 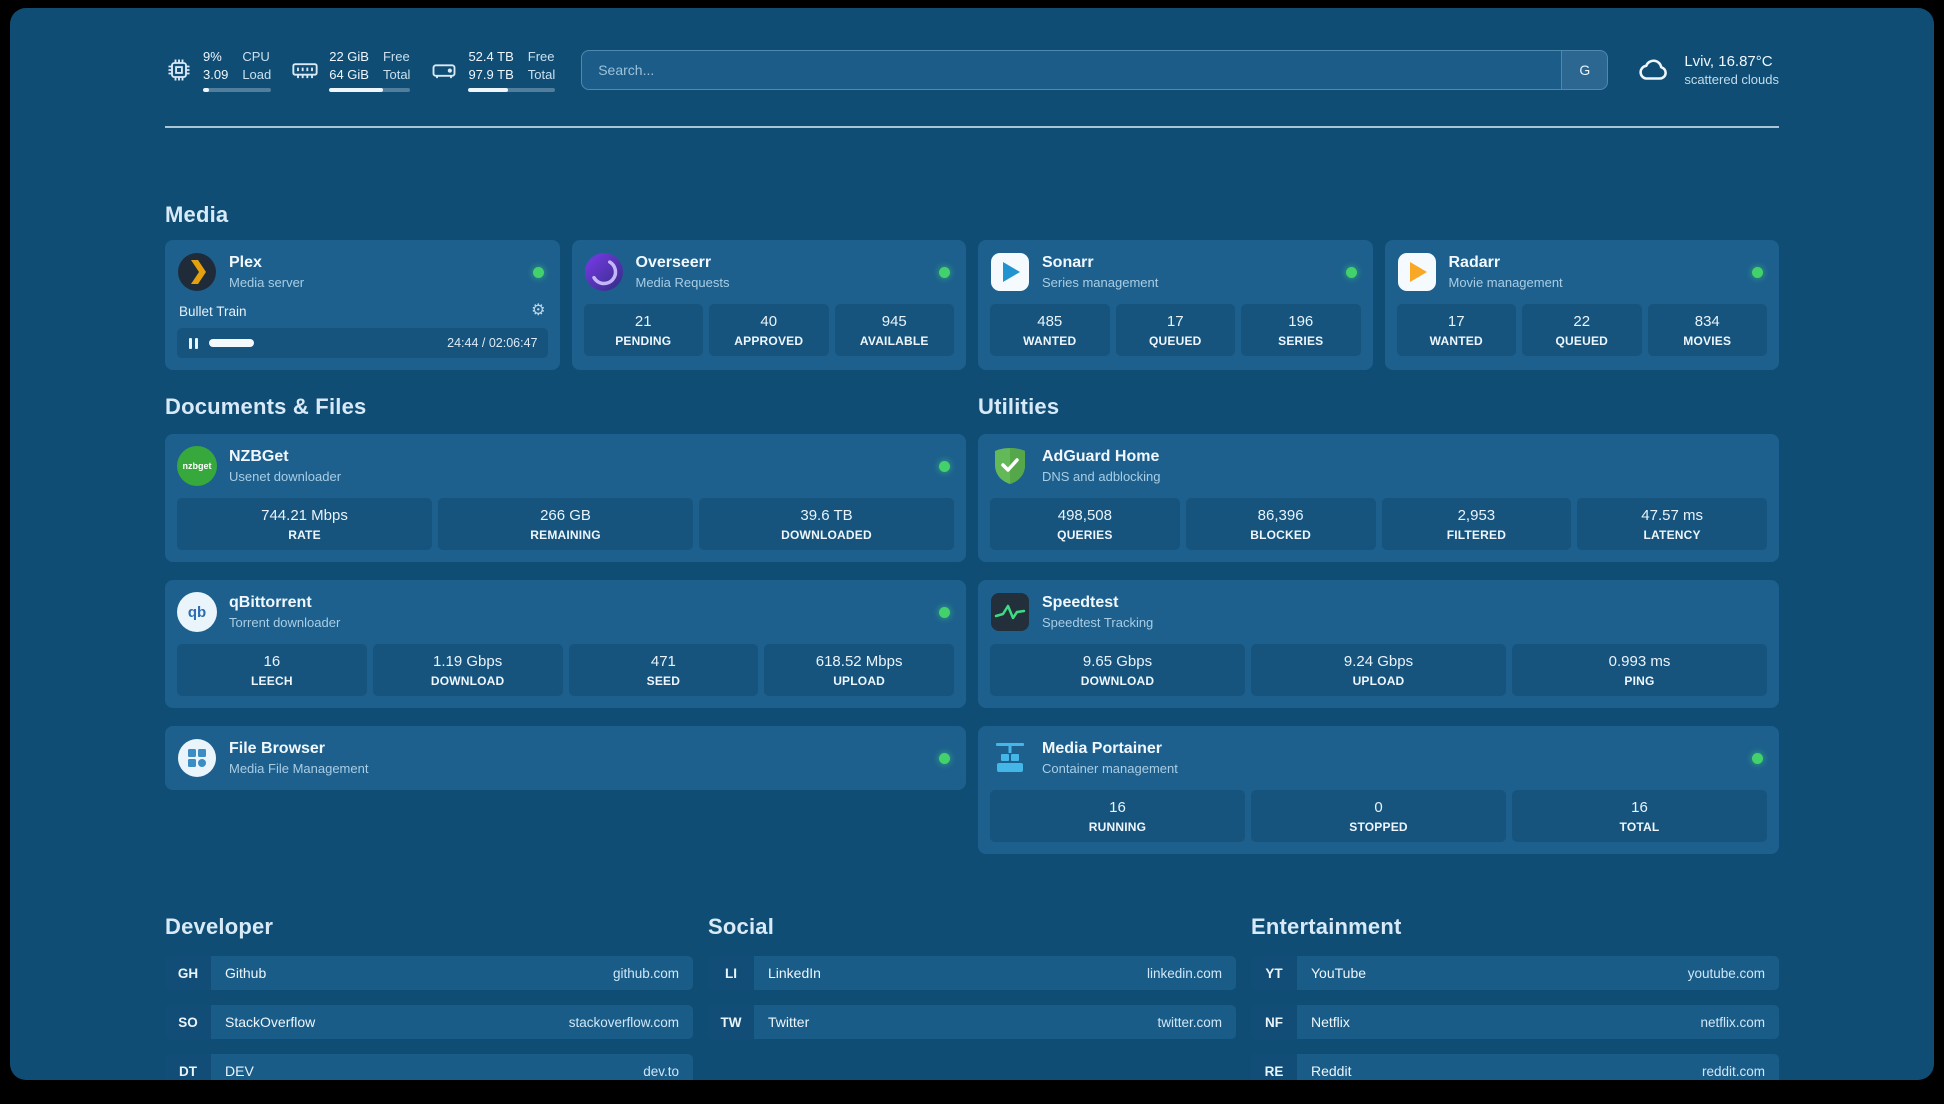 I want to click on bookmark-netflix: NF Netflix netflix.com, so click(x=1515, y=1022).